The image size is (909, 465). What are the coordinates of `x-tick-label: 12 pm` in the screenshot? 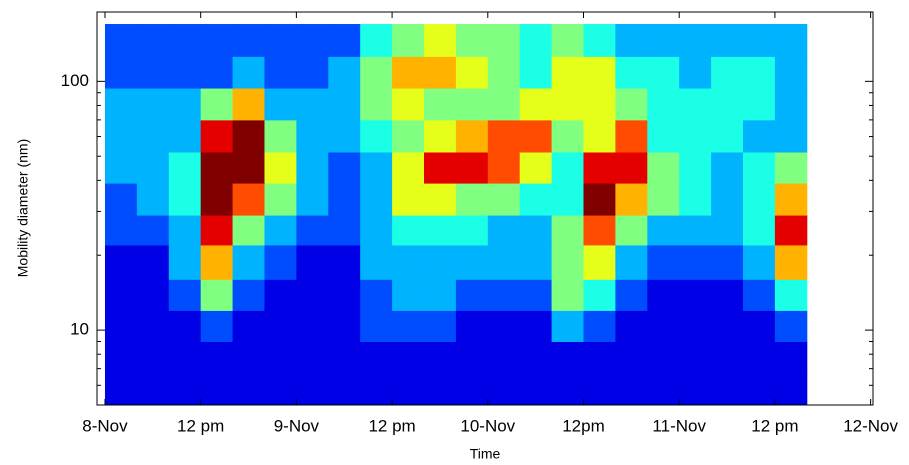 It's located at (774, 425).